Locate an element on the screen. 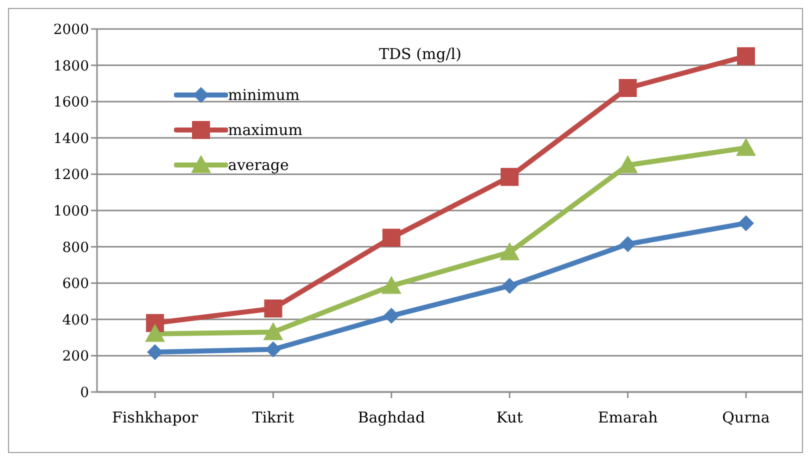 The height and width of the screenshot is (471, 811). x-tick-label: Fishkhapor is located at coordinates (155, 417).